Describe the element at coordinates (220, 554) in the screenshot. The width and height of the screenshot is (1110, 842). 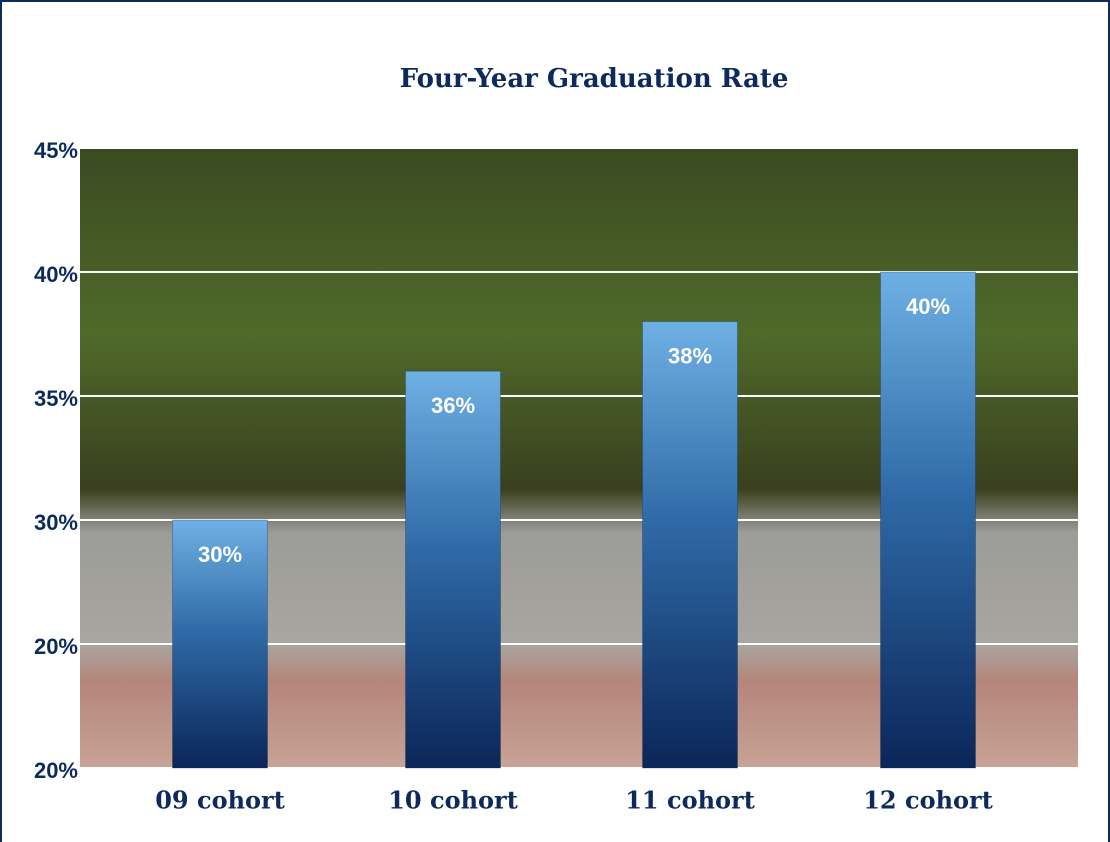
I see `value-label: 30%` at that location.